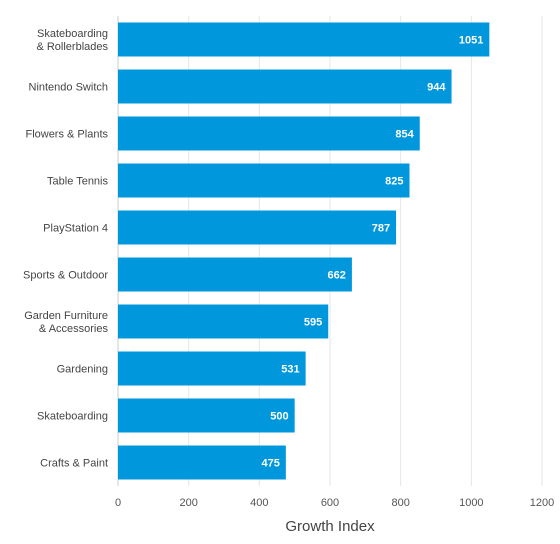 This screenshot has height=544, width=560. I want to click on category-label: PlayStation 4, so click(75, 229).